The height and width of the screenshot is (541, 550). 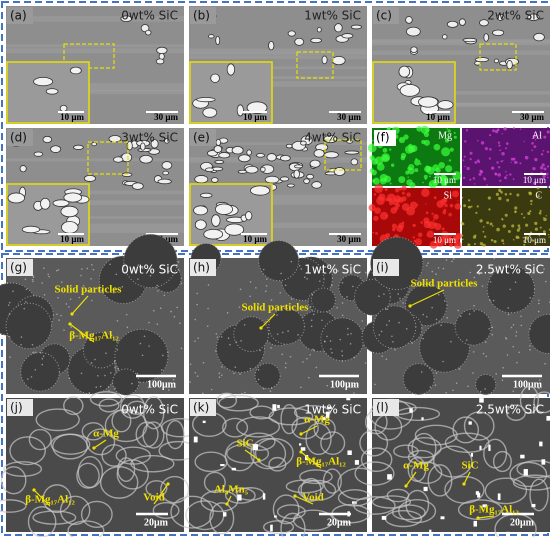 What do you see at coordinates (510, 410) in the screenshot?
I see `sample-label: 2.5wt% SiC` at bounding box center [510, 410].